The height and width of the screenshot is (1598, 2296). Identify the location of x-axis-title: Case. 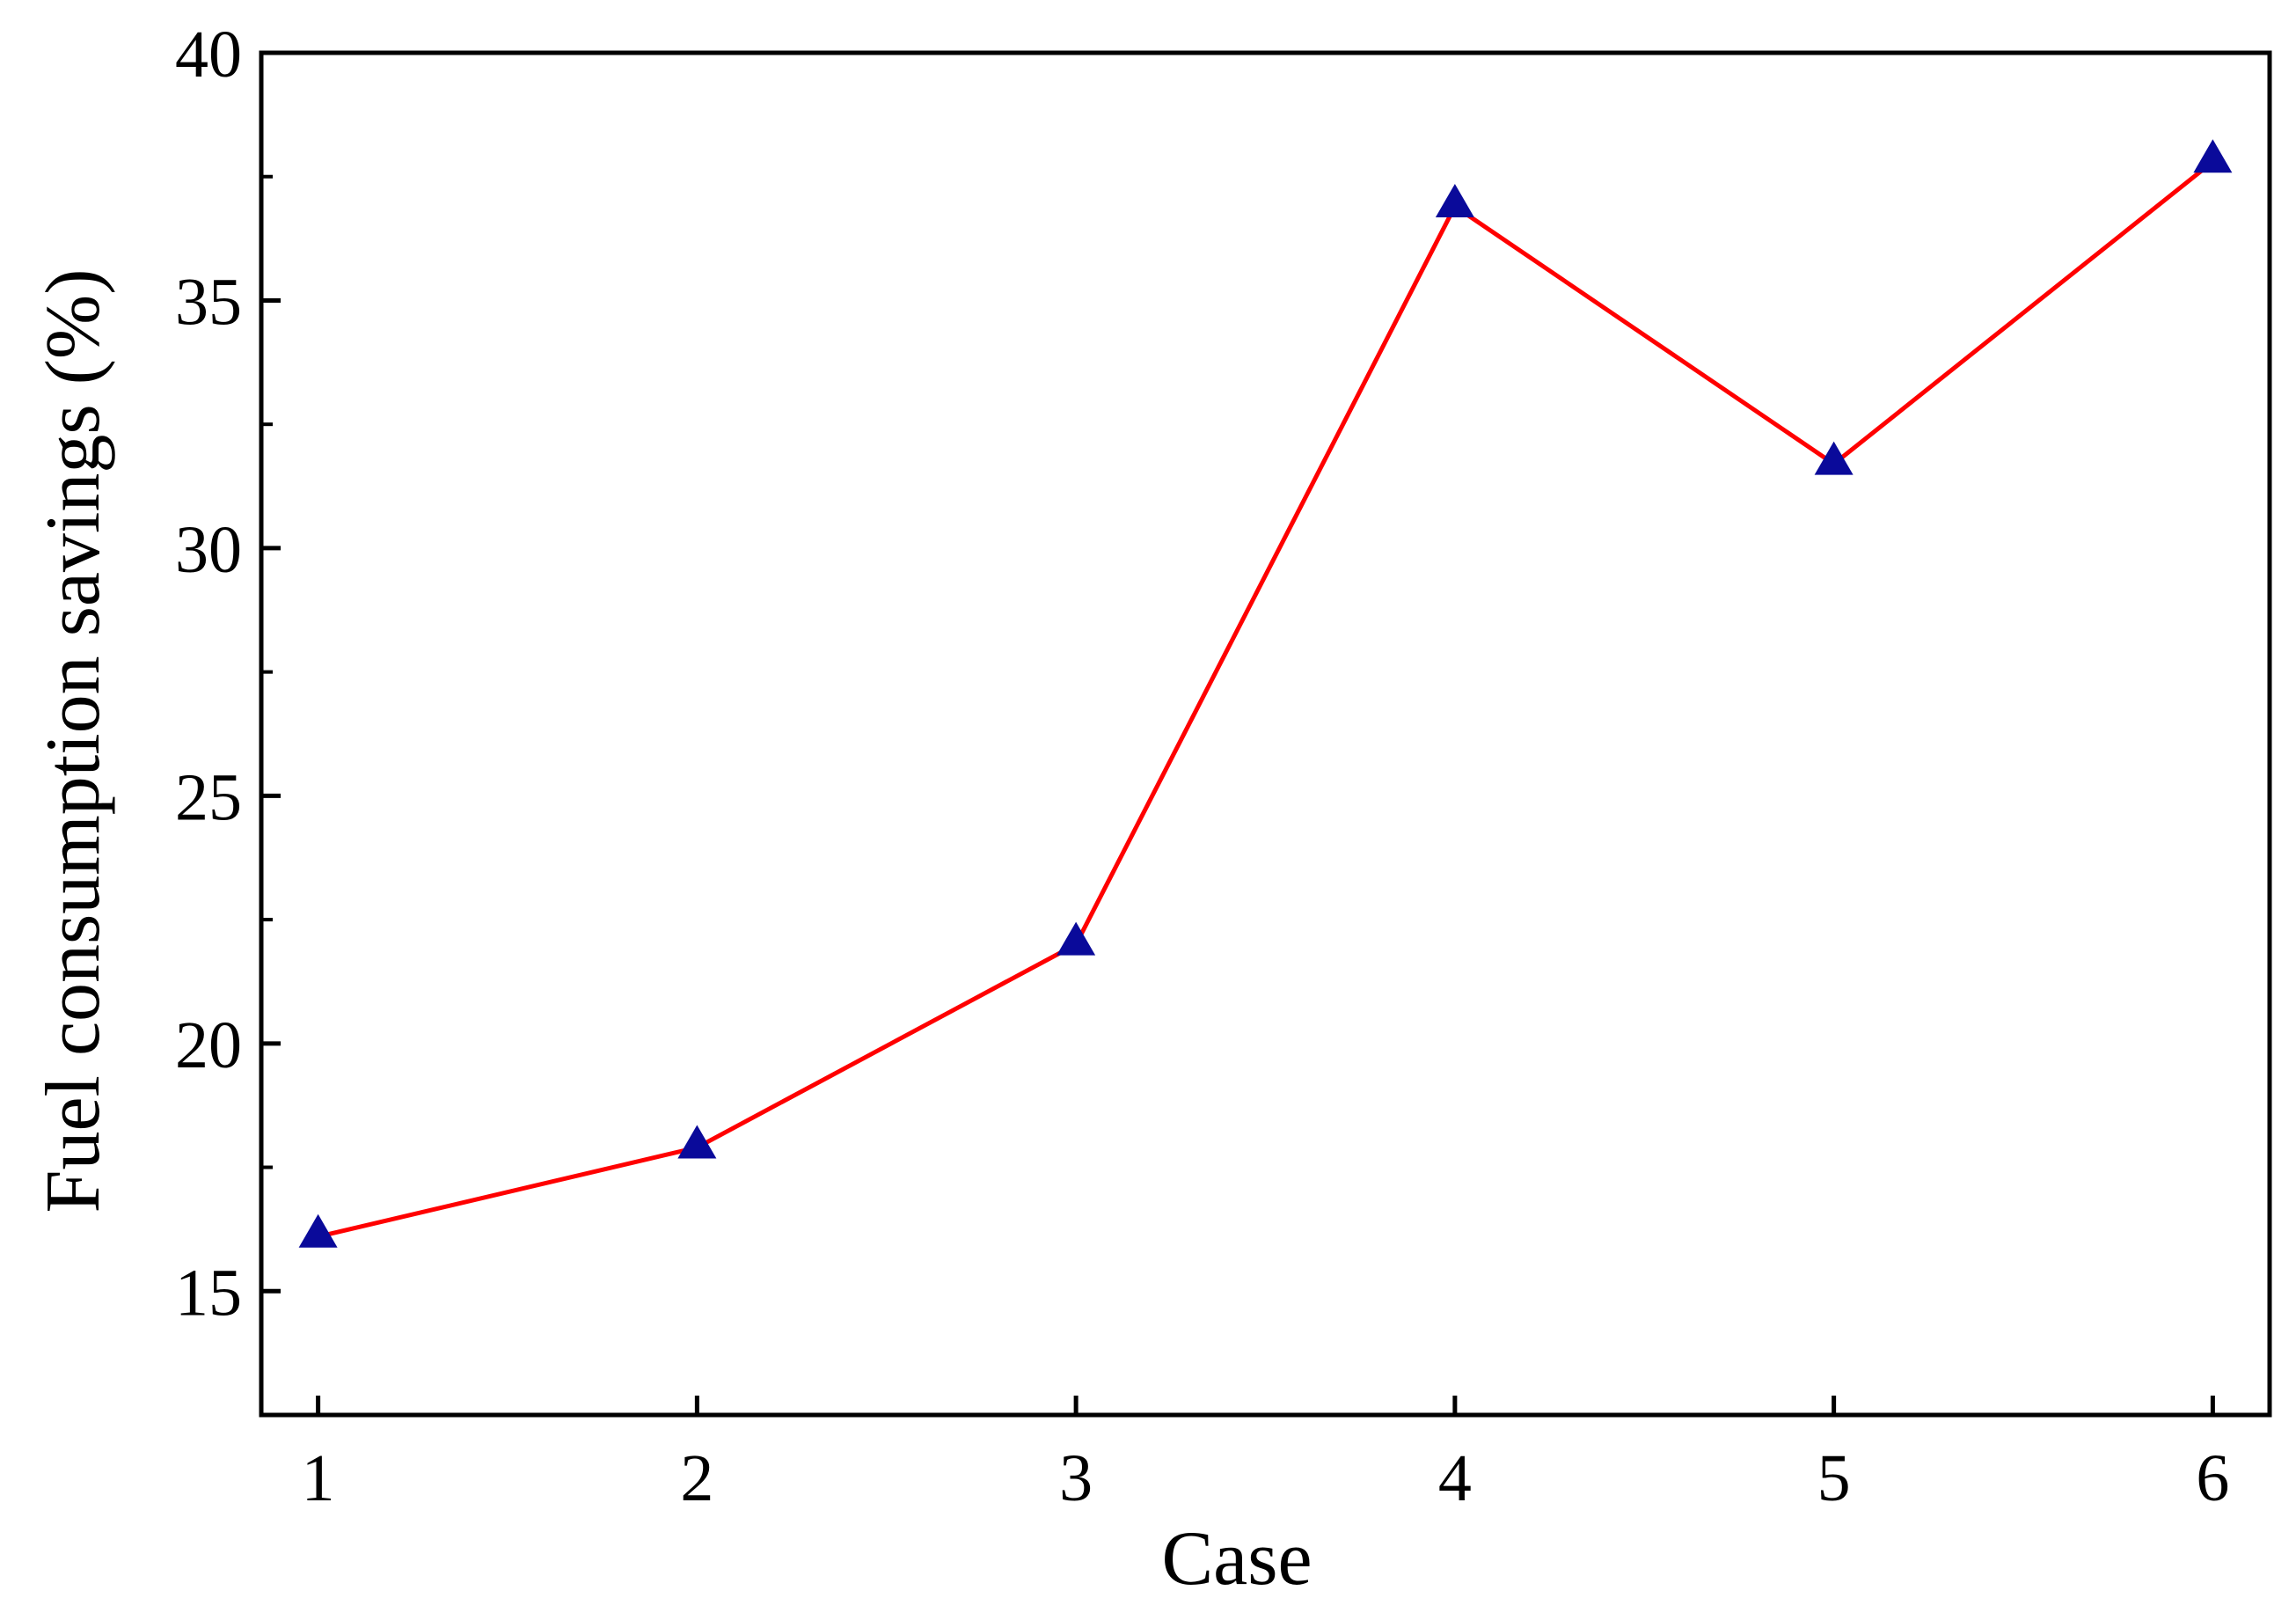
(1236, 1557).